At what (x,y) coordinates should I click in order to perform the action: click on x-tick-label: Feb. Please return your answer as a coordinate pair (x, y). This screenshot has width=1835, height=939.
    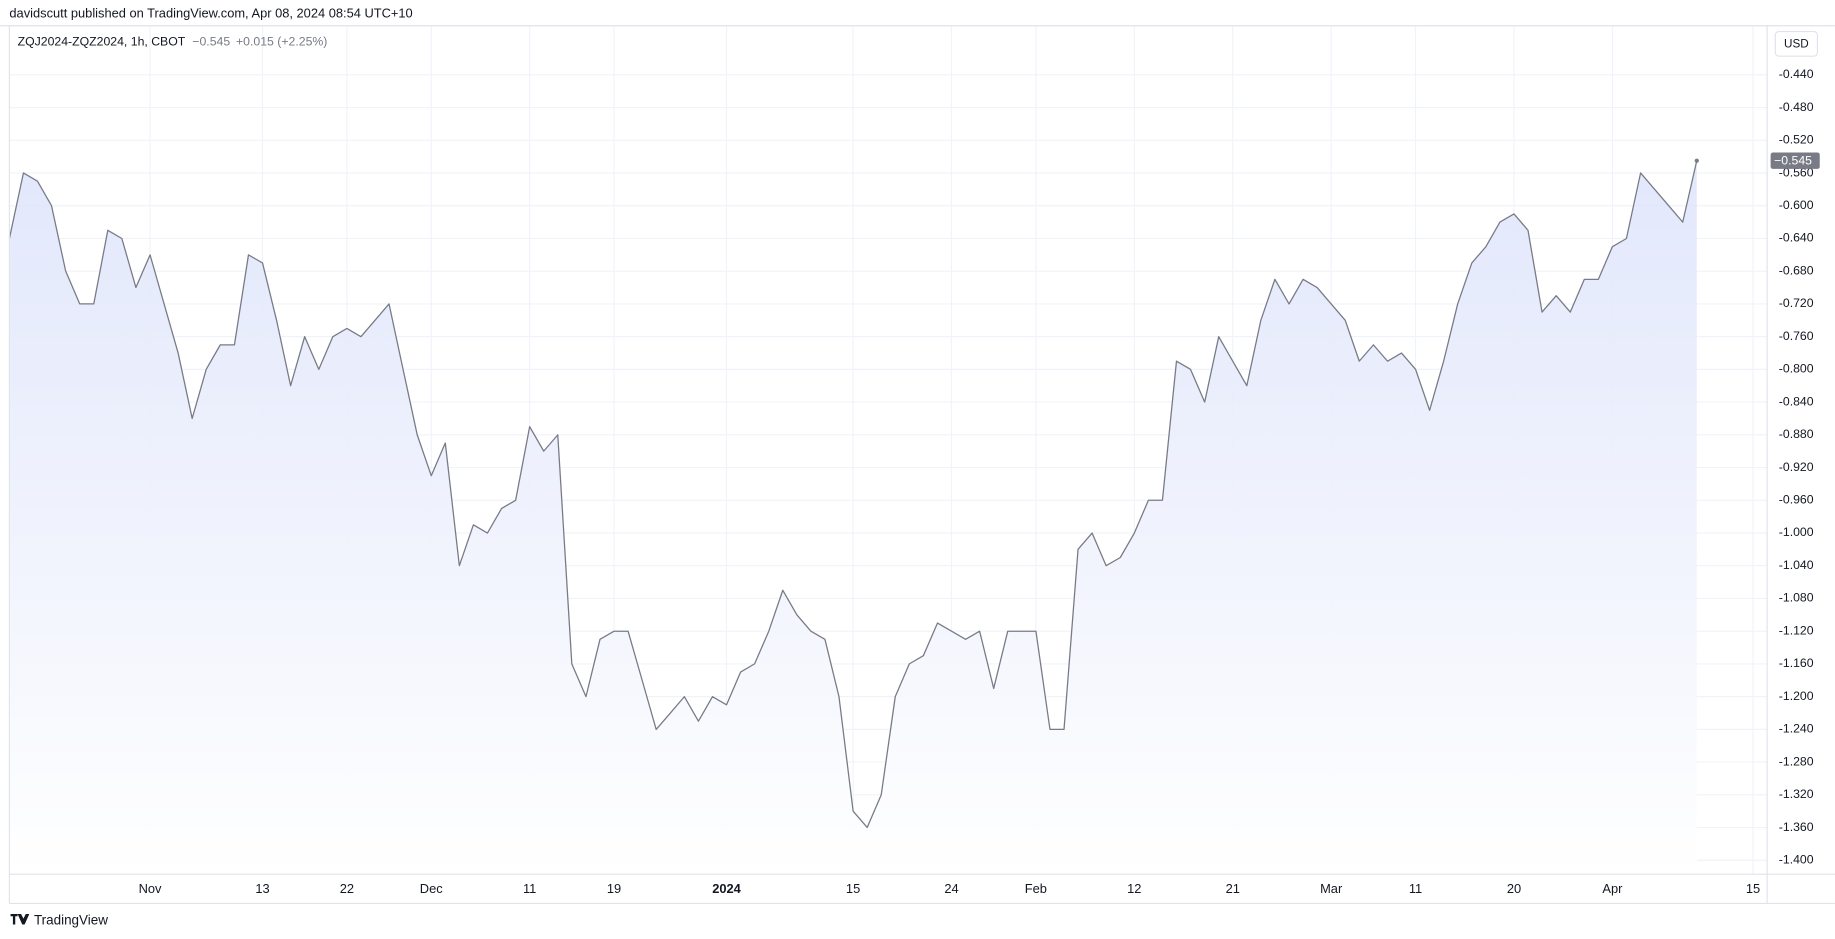
    Looking at the image, I should click on (1036, 888).